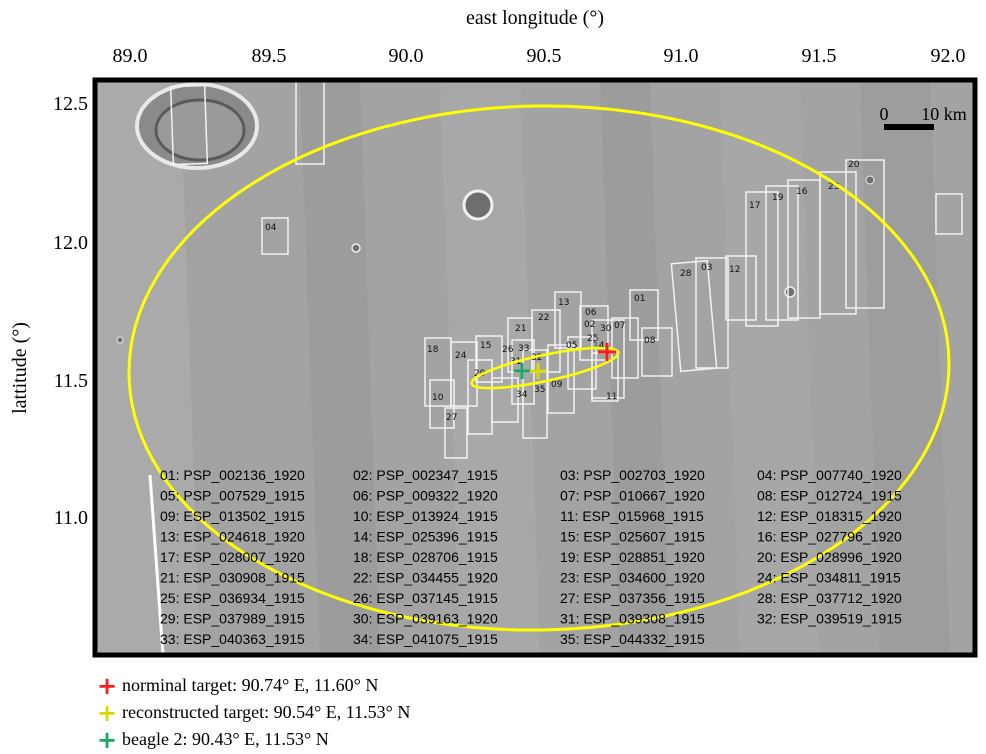 The width and height of the screenshot is (986, 754). I want to click on image-list-entry: 22: ESP_034455_1920, so click(425, 578).